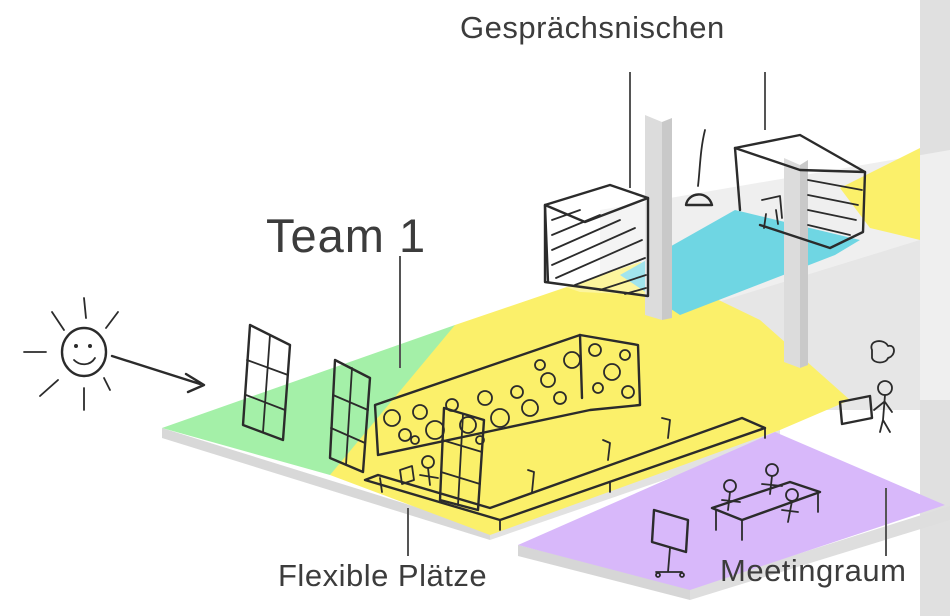  Describe the element at coordinates (800, 191) in the screenshot. I see `booth-right` at that location.